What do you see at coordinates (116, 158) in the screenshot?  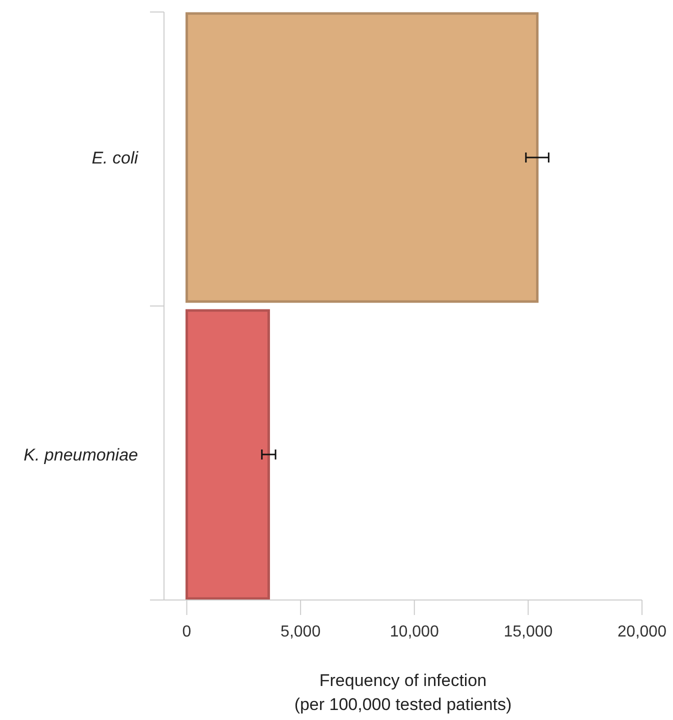 I see `y-tick-label: E. coli` at bounding box center [116, 158].